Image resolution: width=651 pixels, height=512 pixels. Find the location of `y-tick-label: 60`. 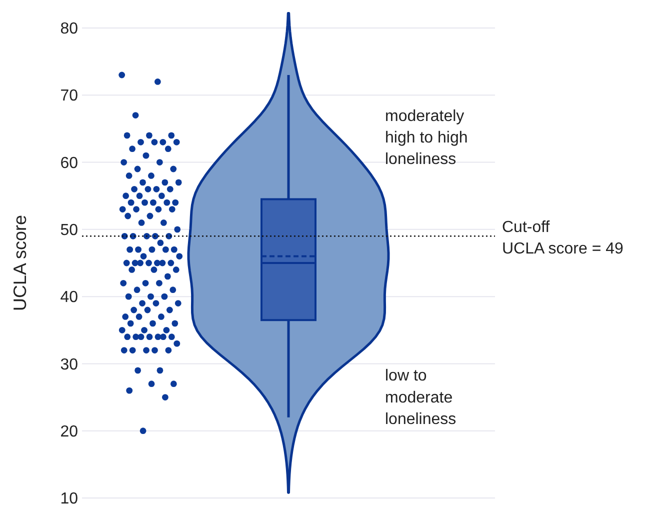

y-tick-label: 60 is located at coordinates (69, 163).